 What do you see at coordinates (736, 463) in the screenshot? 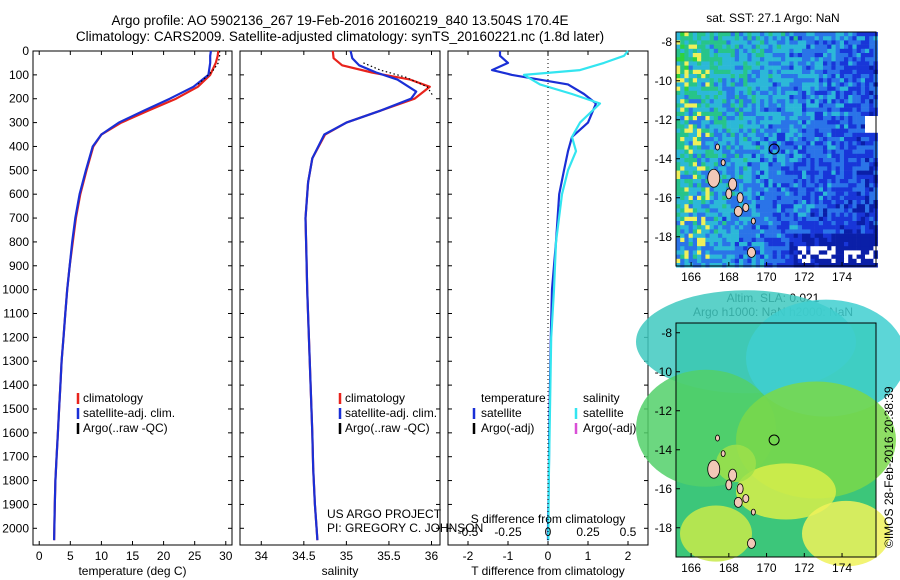
I see `sla-blob` at bounding box center [736, 463].